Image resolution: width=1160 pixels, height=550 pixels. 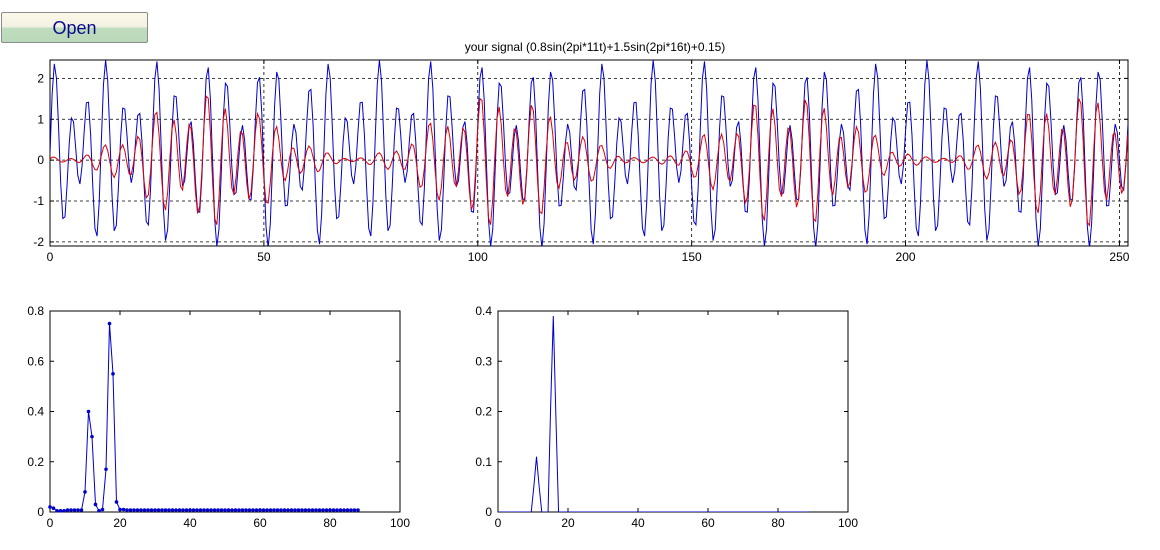 I want to click on x-tick-label: 0, so click(x=498, y=523).